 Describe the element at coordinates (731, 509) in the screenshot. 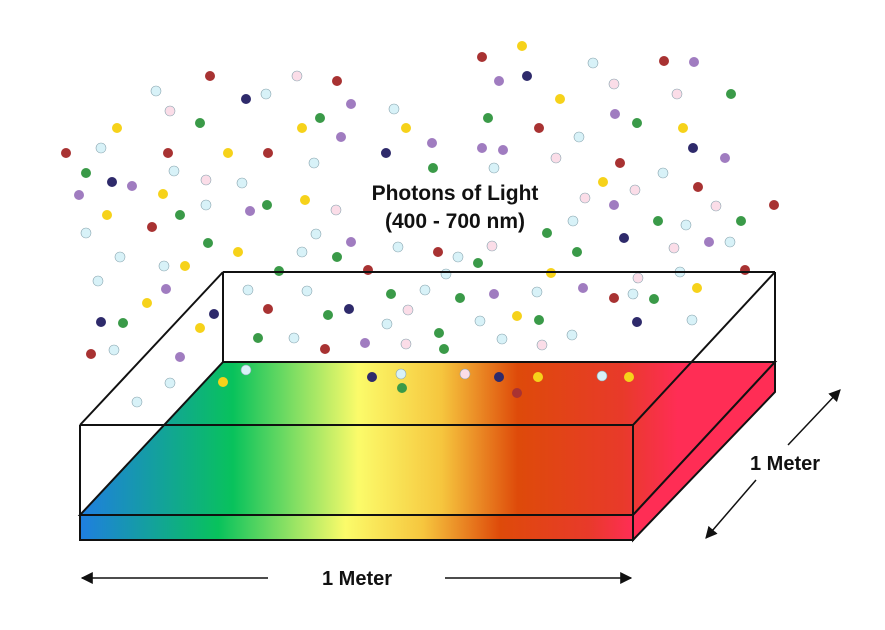

I see `depth-arrow-lower` at that location.